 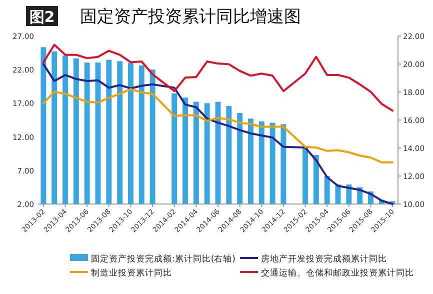 I want to click on annotation: 图2, so click(x=42, y=16).